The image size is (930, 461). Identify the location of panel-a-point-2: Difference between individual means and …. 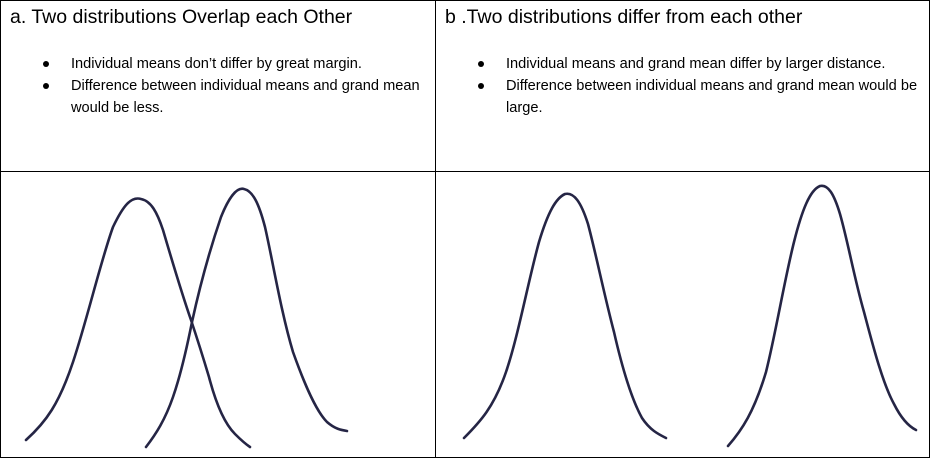
(237, 97).